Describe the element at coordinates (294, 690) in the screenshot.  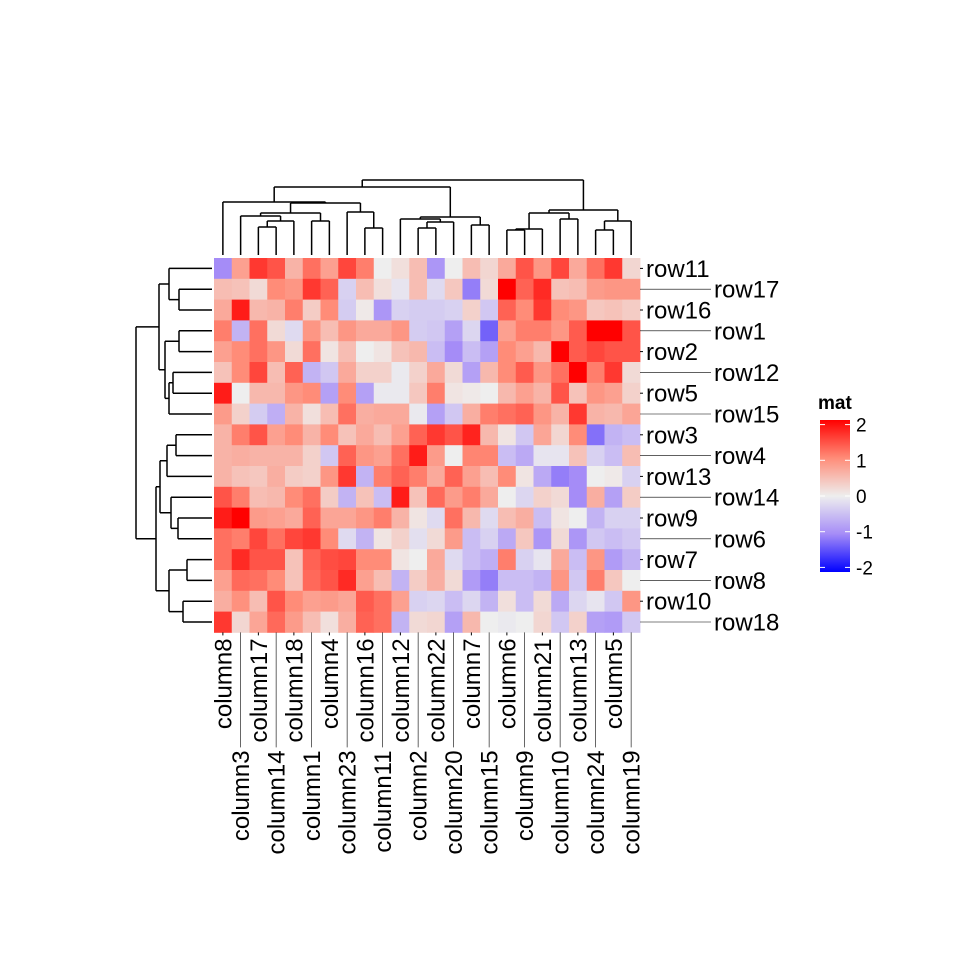
I see `column-label: column18` at that location.